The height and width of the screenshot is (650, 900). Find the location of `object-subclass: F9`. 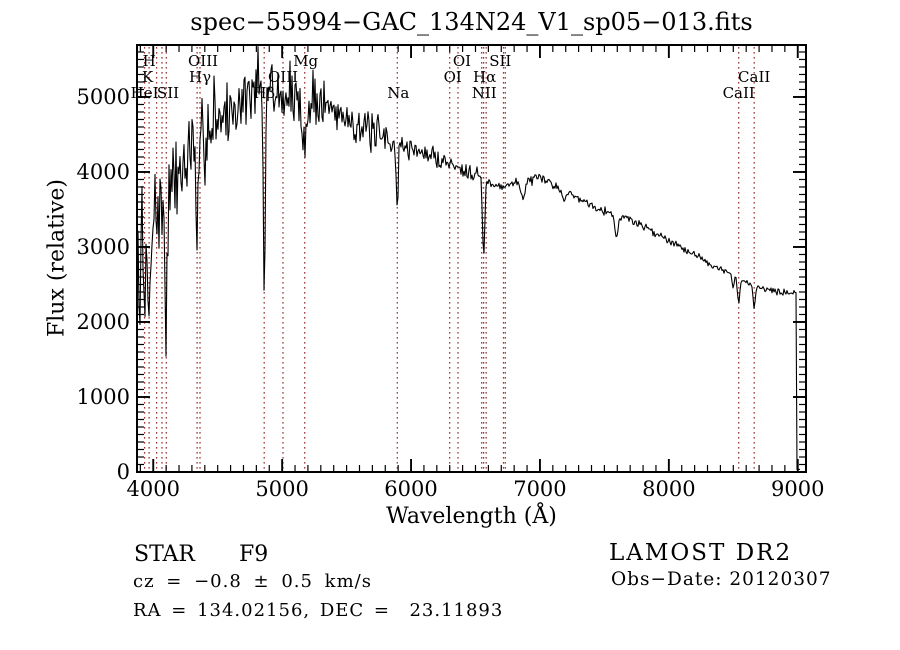

object-subclass: F9 is located at coordinates (254, 554).